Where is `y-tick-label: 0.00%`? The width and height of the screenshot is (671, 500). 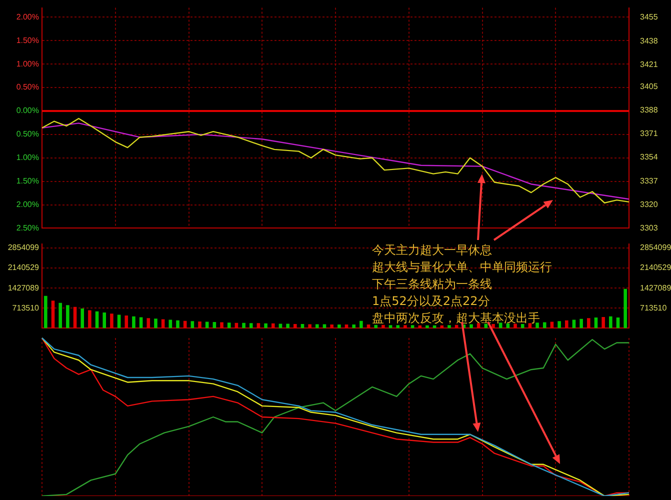 y-tick-label: 0.00% is located at coordinates (27, 111).